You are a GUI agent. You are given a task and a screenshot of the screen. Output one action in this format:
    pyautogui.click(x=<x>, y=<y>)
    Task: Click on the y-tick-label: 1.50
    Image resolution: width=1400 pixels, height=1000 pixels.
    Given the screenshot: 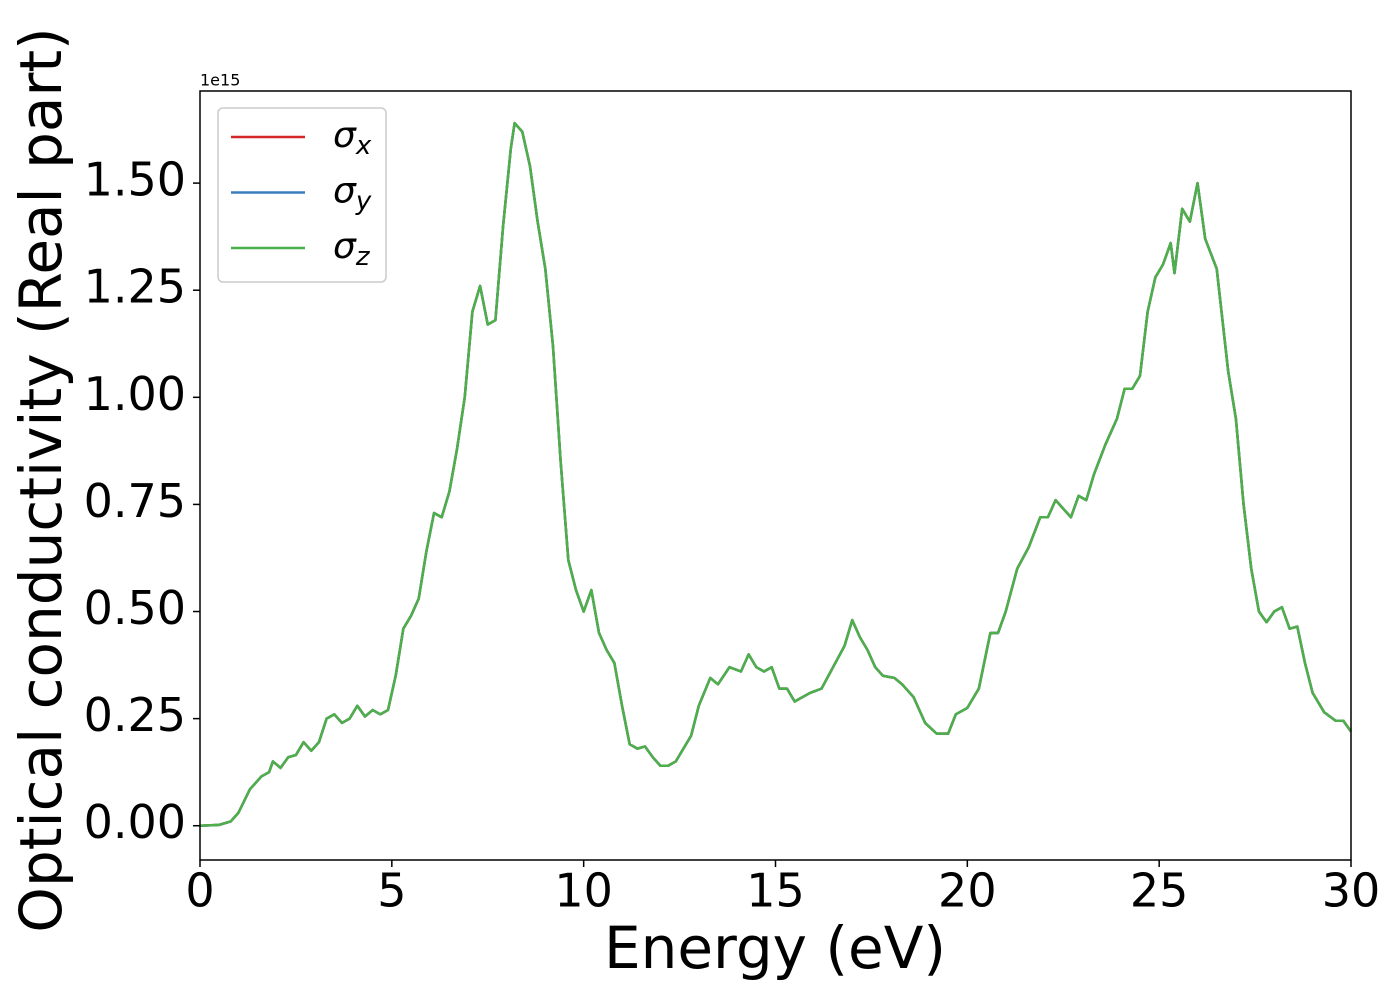 What is the action you would take?
    pyautogui.click(x=135, y=180)
    